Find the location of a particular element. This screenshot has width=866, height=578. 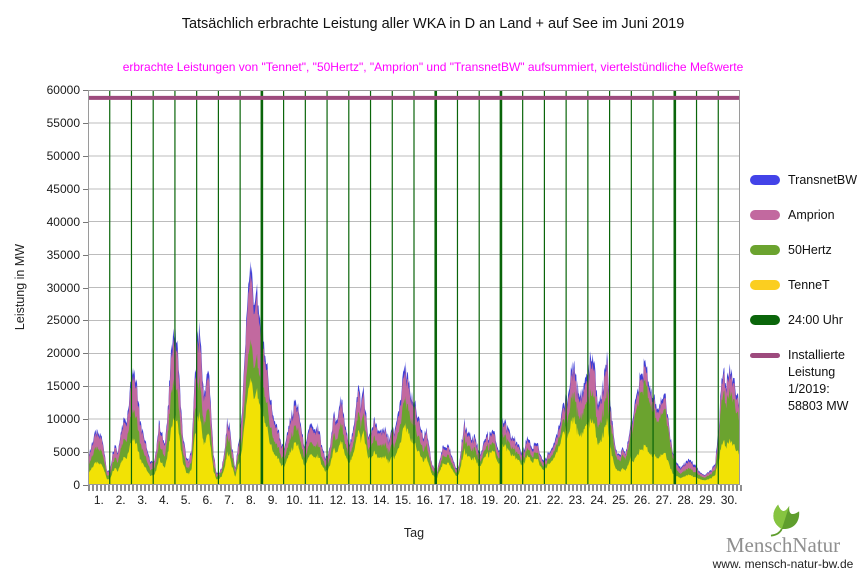

x-tick-label: 25. is located at coordinates (620, 500).